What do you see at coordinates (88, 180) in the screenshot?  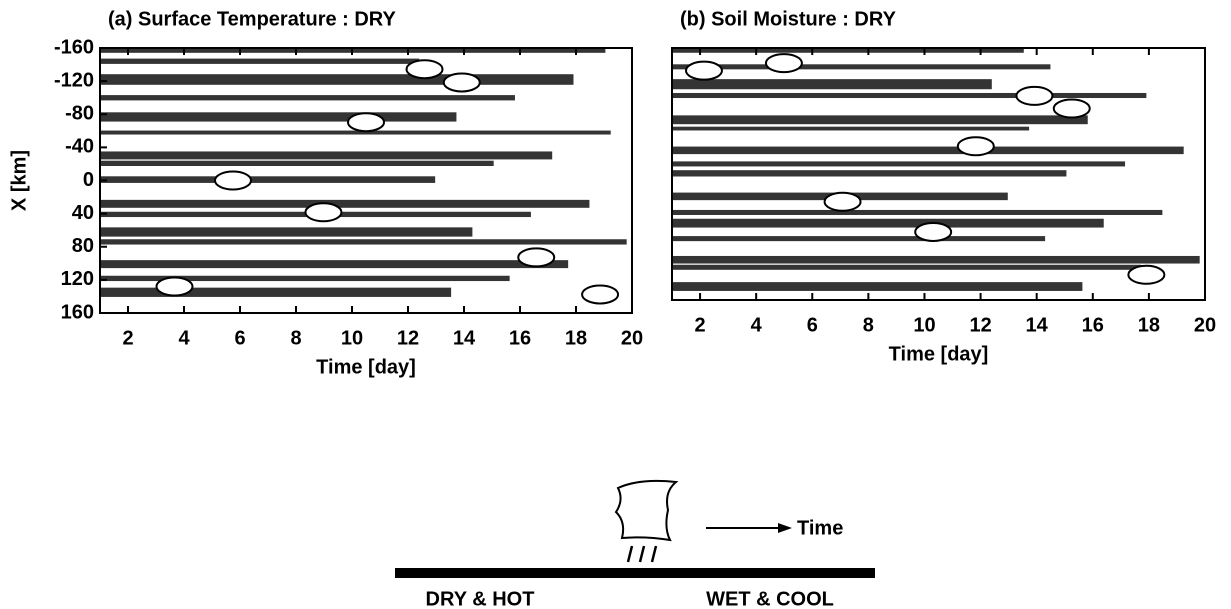 I see `y-tick-label: 0` at bounding box center [88, 180].